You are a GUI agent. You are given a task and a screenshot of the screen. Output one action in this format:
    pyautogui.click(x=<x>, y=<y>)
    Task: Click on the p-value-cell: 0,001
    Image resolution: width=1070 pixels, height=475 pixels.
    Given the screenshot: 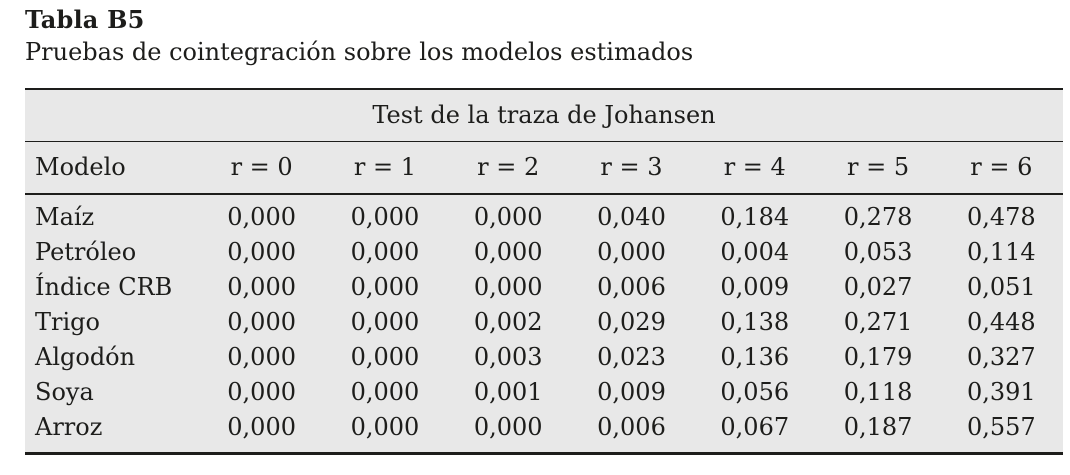 What is the action you would take?
    pyautogui.click(x=508, y=392)
    